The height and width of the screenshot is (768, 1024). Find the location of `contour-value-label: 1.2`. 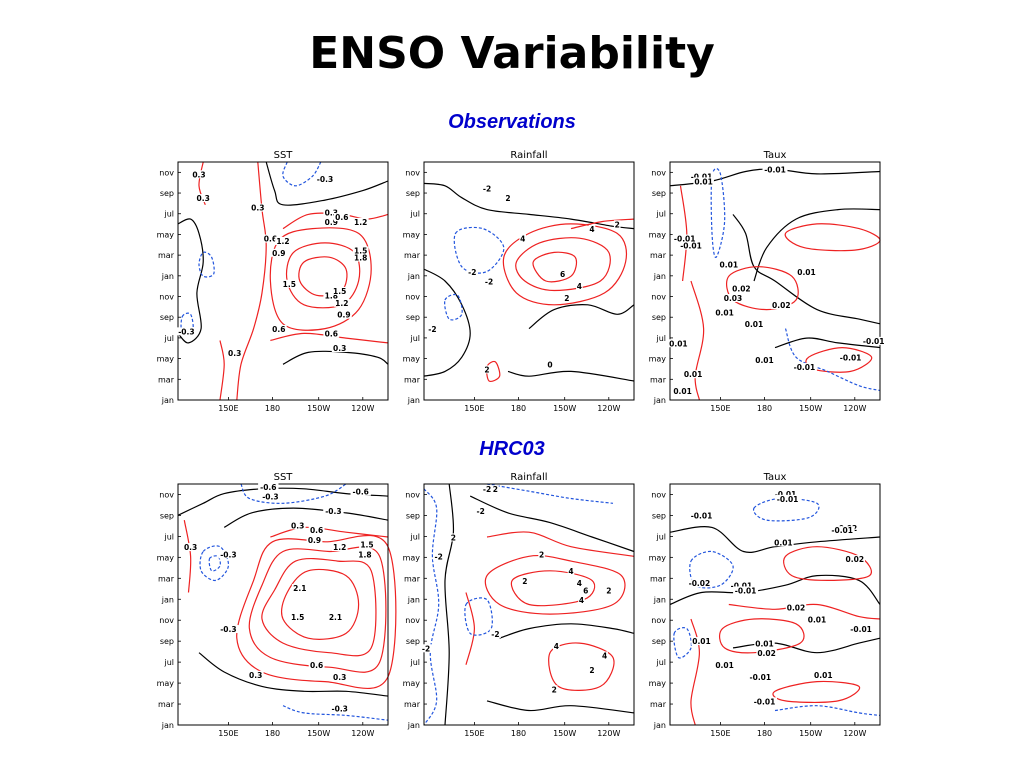

contour-value-label: 1.2 is located at coordinates (360, 222).